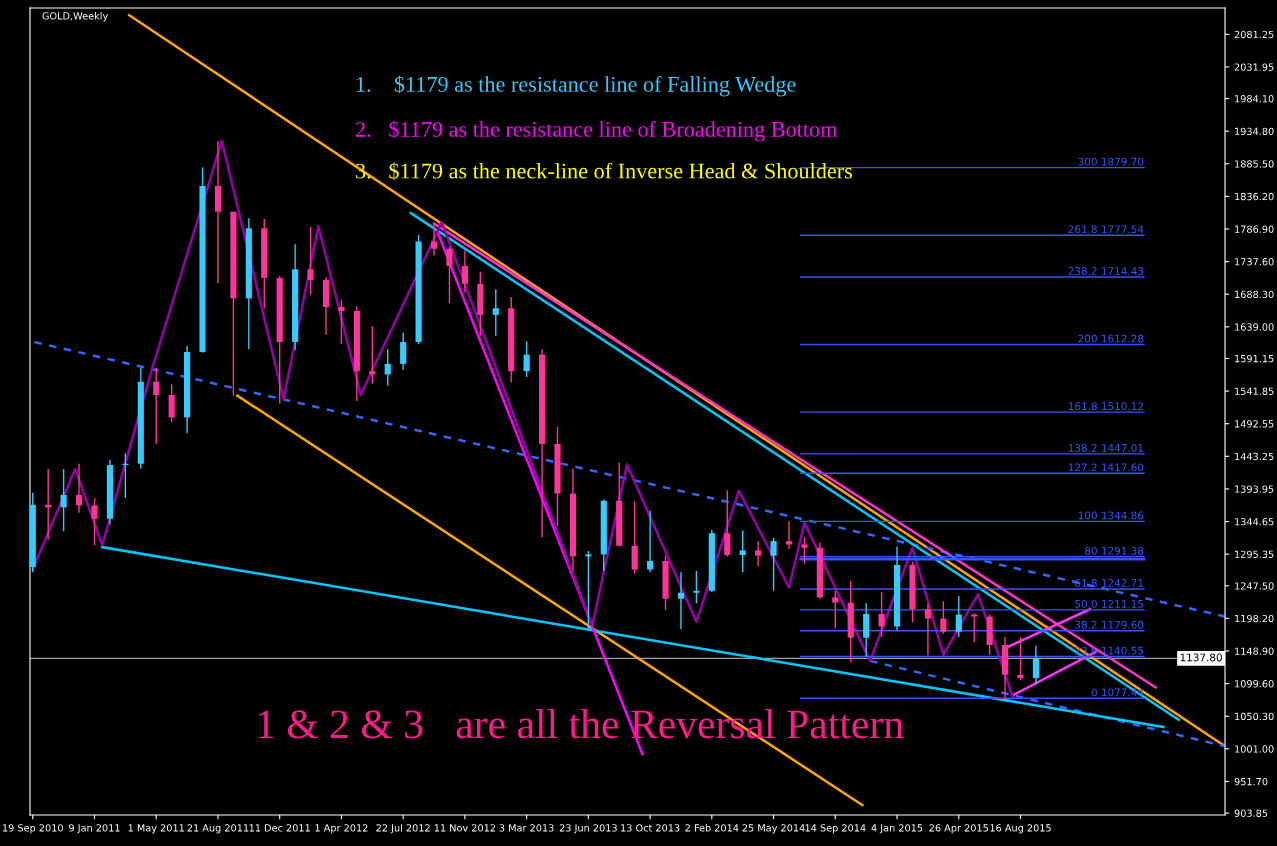 The height and width of the screenshot is (846, 1277). I want to click on y-tick-label: 1001.00, so click(1254, 749).